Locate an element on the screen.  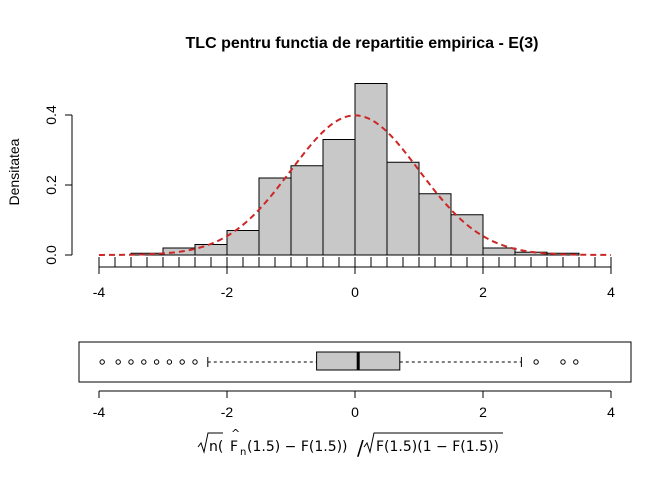
histogram-y-axis: 0.0 0.2 0.4 is located at coordinates (58, 185).